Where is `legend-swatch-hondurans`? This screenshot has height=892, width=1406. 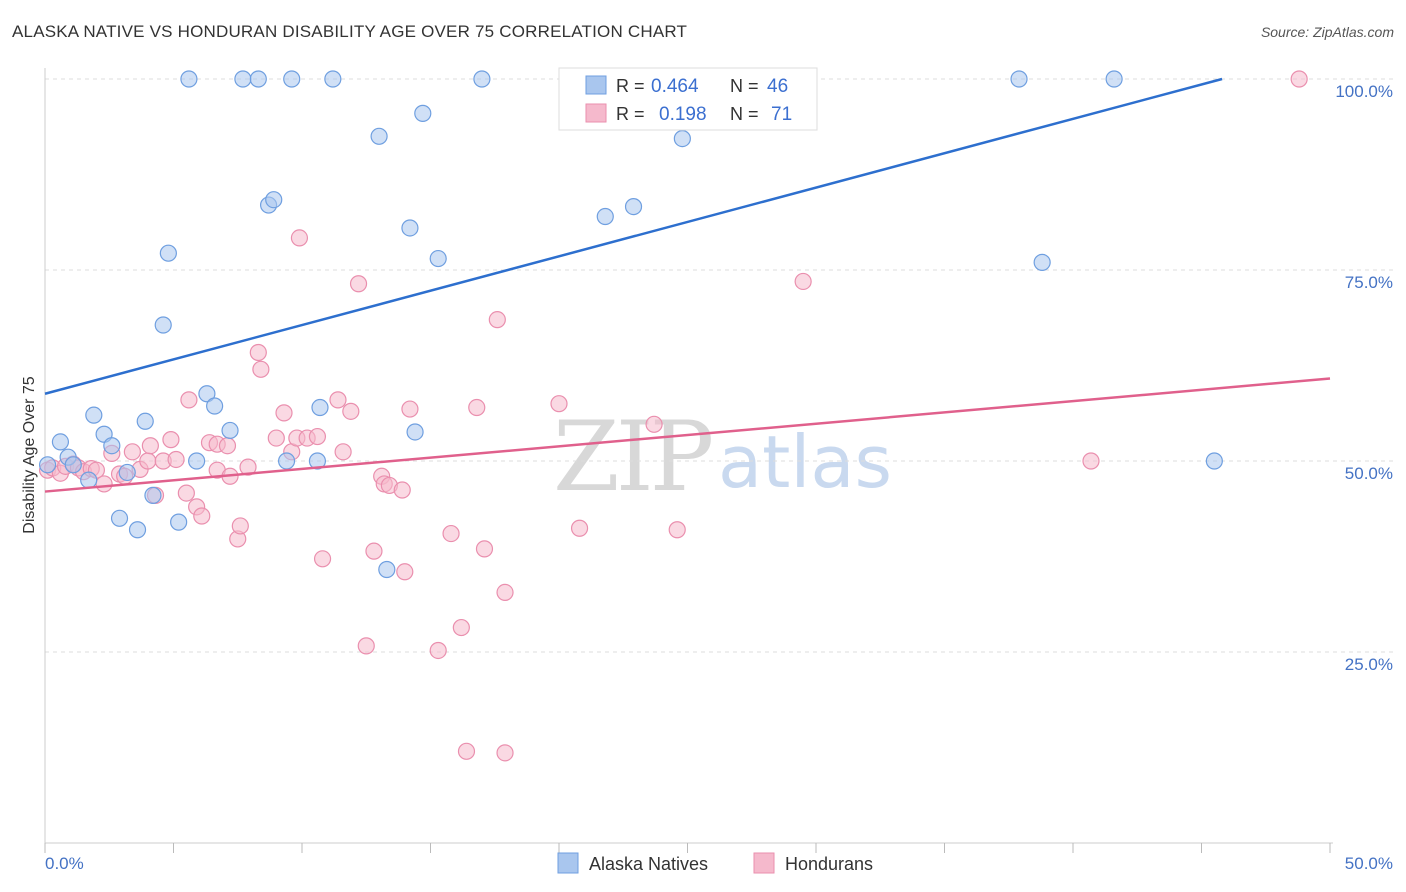 legend-swatch-hondurans is located at coordinates (596, 113).